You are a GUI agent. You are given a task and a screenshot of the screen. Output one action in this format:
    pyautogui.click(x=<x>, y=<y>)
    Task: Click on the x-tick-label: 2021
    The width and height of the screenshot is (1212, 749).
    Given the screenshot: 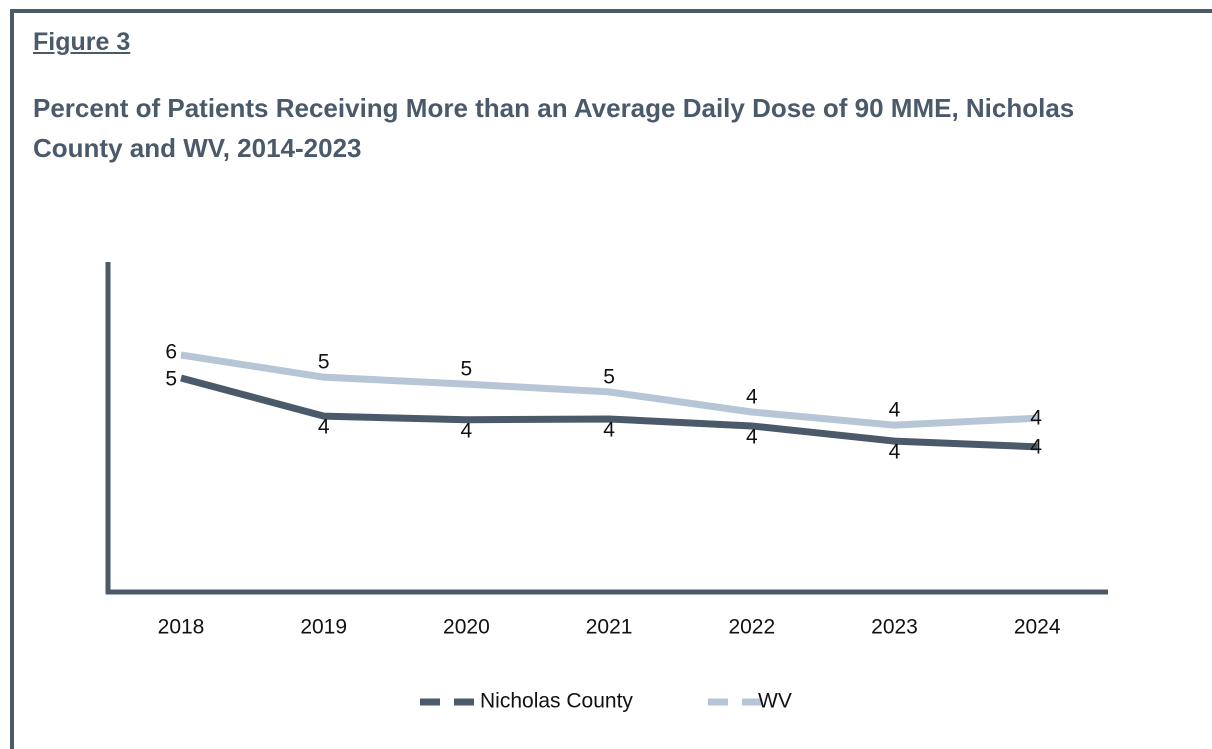 What is the action you would take?
    pyautogui.click(x=609, y=627)
    